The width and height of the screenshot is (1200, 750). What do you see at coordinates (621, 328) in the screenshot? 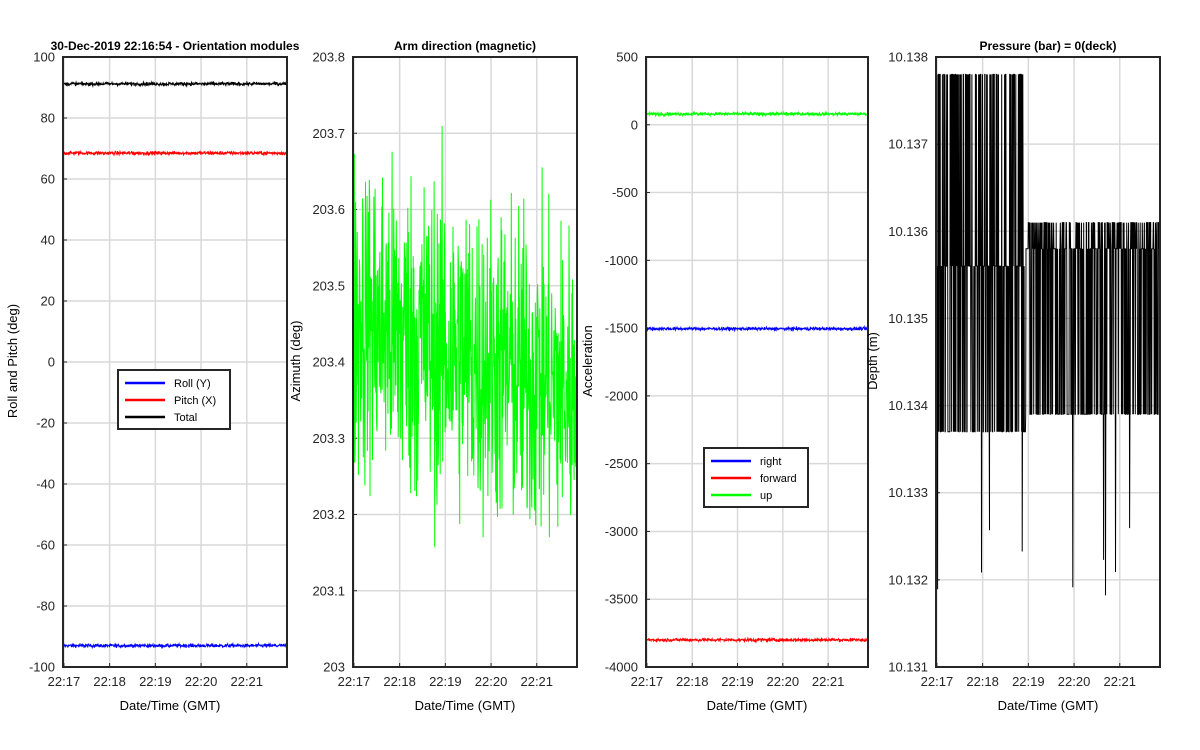
I see `y-tick-label: -1500` at bounding box center [621, 328].